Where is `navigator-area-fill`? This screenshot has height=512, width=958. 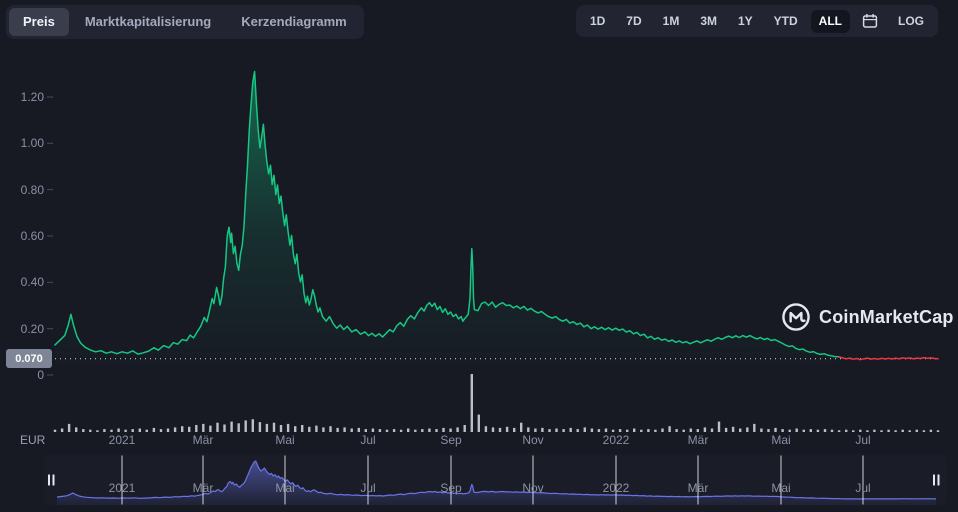
navigator-area-fill is located at coordinates (496, 483).